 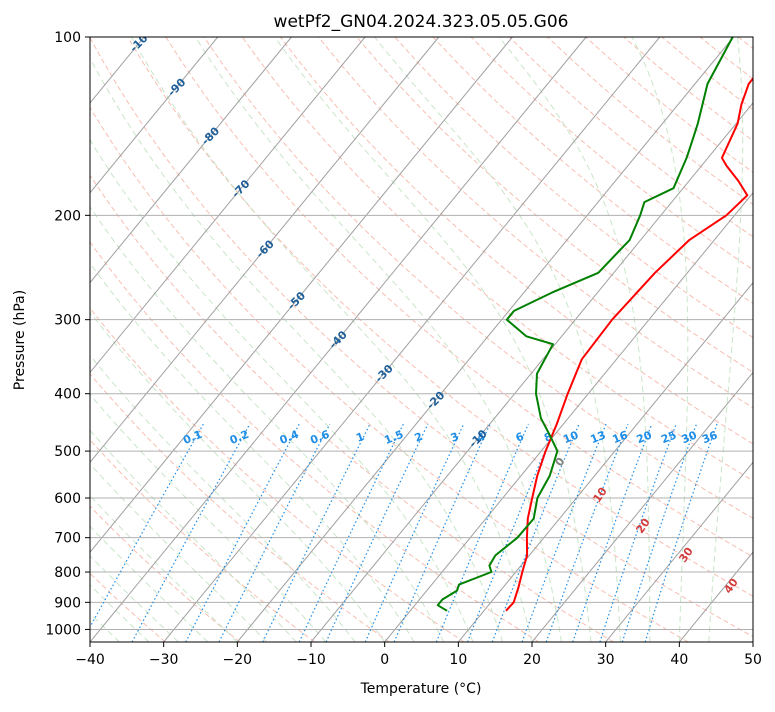 I want to click on y-tick-label: 200, so click(x=67, y=216).